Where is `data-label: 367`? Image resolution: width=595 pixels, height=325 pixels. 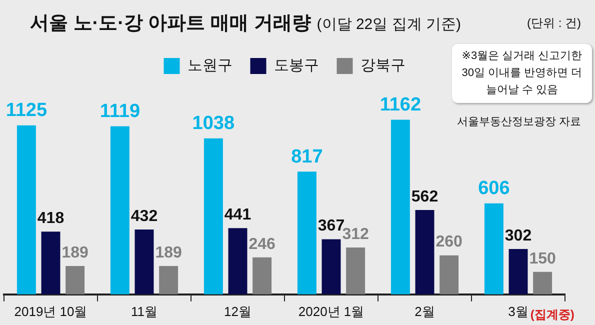
data-label: 367 is located at coordinates (331, 226).